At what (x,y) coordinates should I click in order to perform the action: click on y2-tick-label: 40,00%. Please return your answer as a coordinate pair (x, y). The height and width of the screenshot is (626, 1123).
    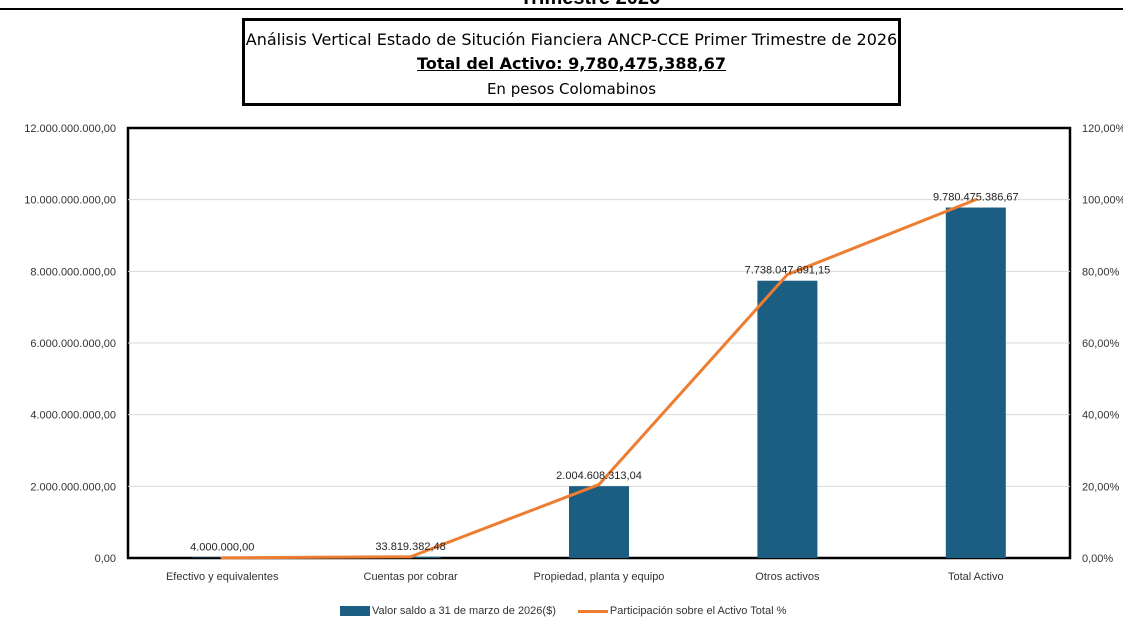
    Looking at the image, I should click on (1101, 416).